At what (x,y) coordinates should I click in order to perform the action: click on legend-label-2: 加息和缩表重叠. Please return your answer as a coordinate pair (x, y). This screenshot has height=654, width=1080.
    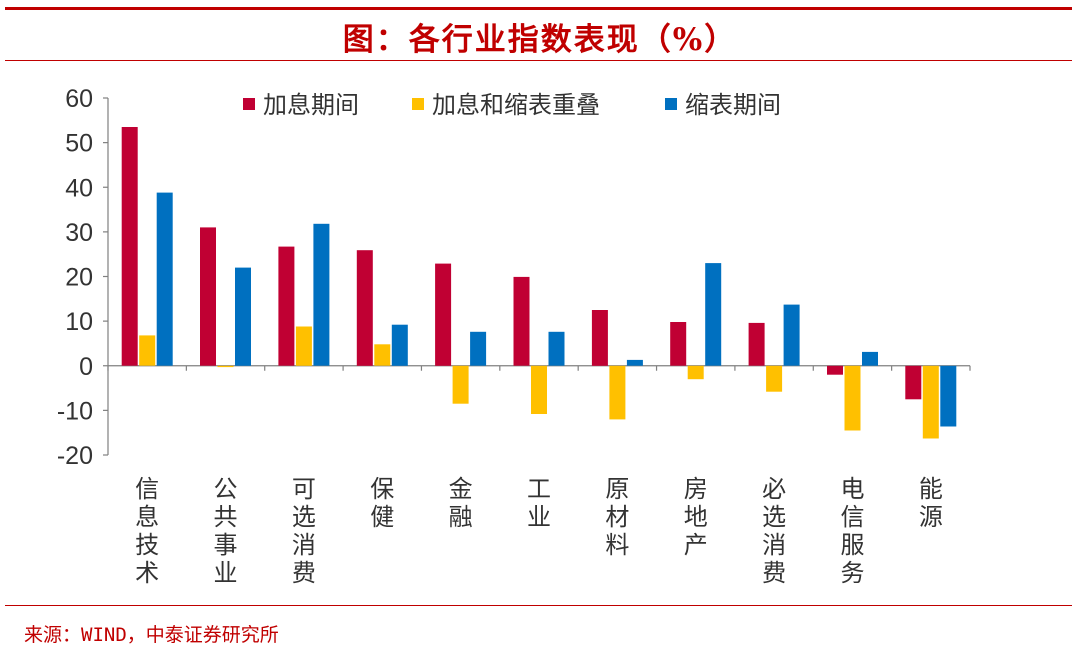
    Looking at the image, I should click on (516, 105).